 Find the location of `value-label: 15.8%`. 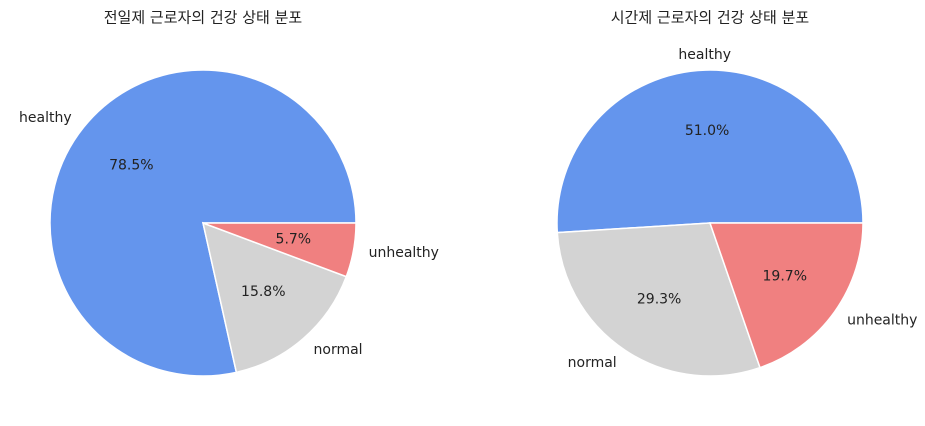

value-label: 15.8% is located at coordinates (263, 292).